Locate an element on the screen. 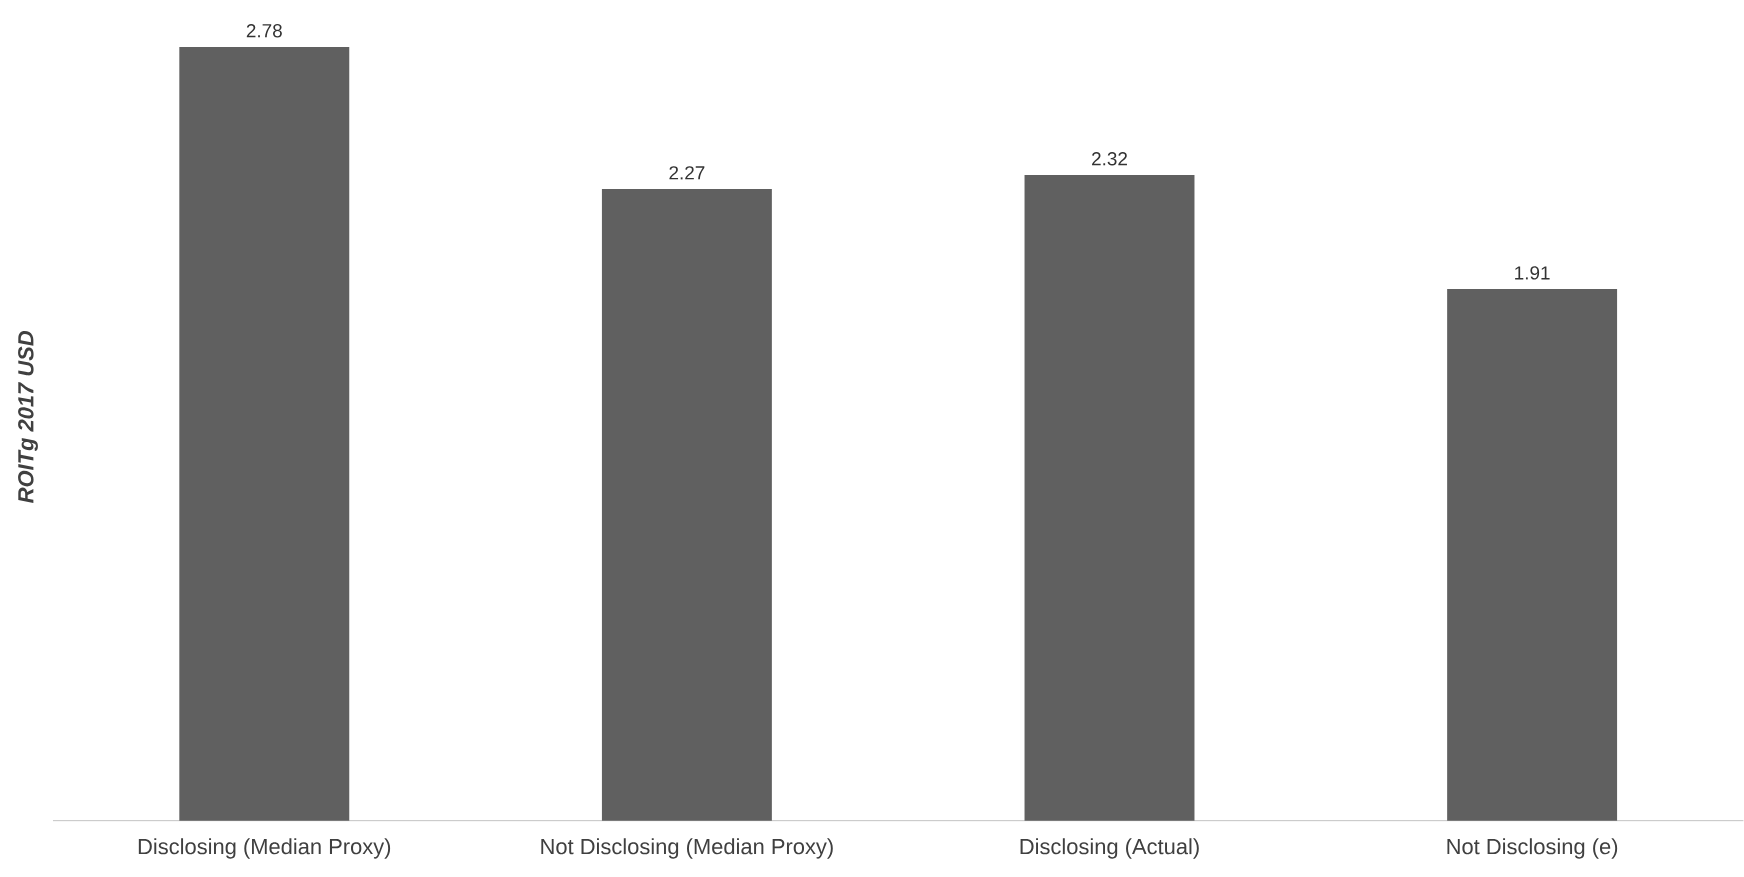 The image size is (1744, 877). y-axis-title: ROITg 2017 USD is located at coordinates (28, 417).